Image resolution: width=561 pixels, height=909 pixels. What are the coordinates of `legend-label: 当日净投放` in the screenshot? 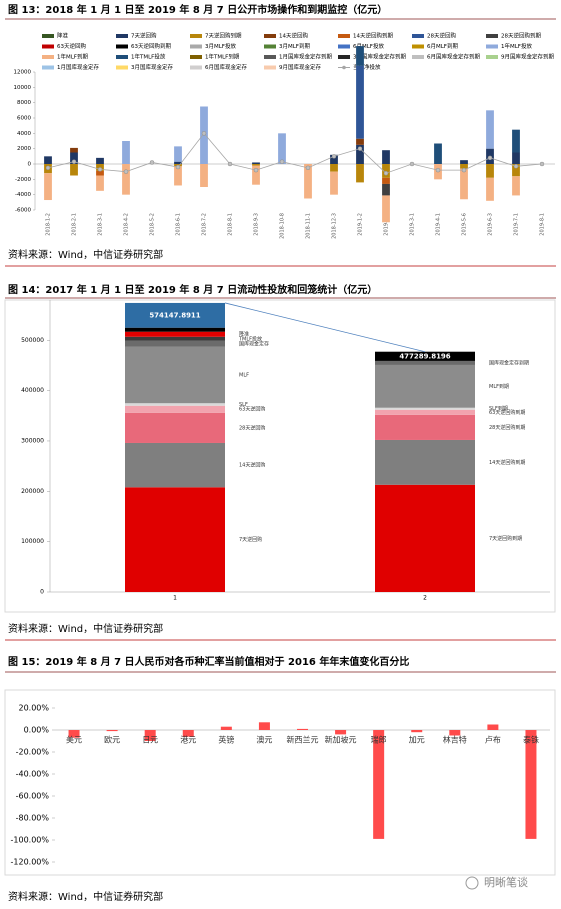 It's located at (367, 67).